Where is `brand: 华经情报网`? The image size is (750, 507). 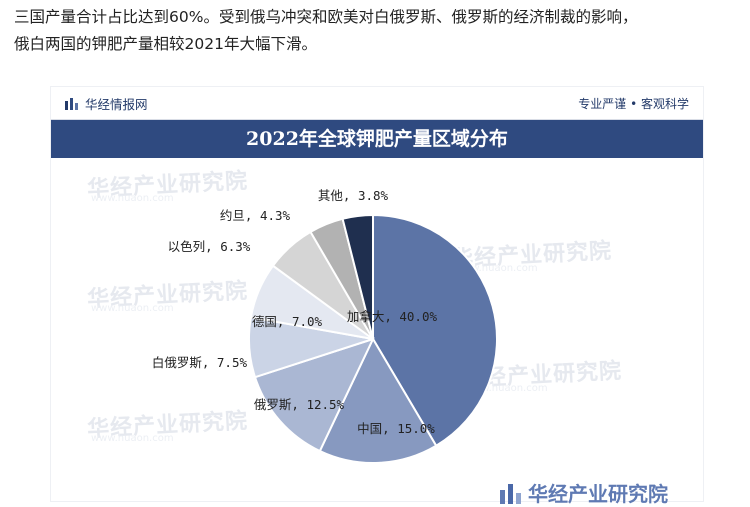 brand: 华经情报网 is located at coordinates (106, 103).